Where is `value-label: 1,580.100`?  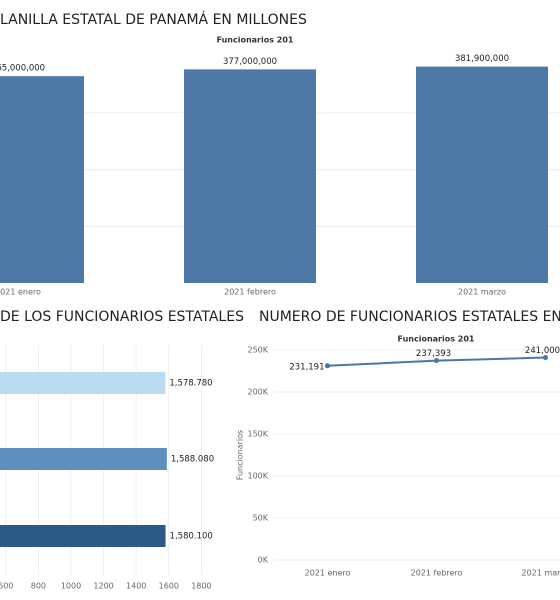
value-label: 1,580.100 is located at coordinates (191, 537).